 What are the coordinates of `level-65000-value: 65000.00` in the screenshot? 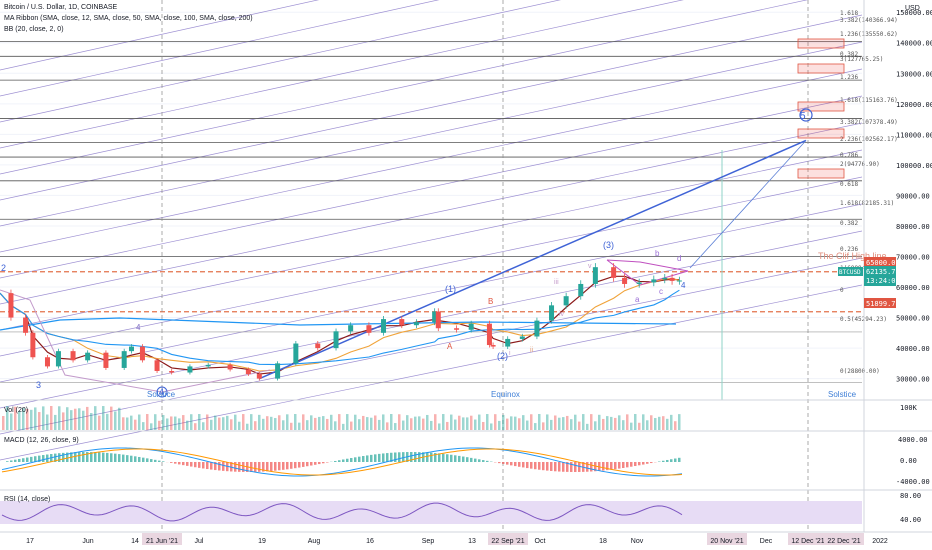 It's located at (883, 263).